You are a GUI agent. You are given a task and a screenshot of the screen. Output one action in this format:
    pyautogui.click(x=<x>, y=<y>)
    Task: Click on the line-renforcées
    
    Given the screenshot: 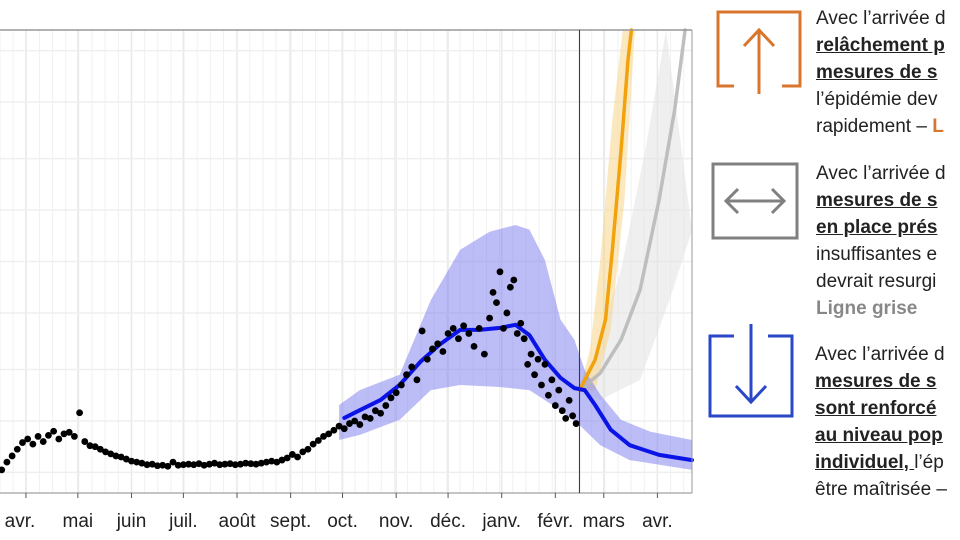 What is the action you would take?
    pyautogui.click(x=518, y=392)
    